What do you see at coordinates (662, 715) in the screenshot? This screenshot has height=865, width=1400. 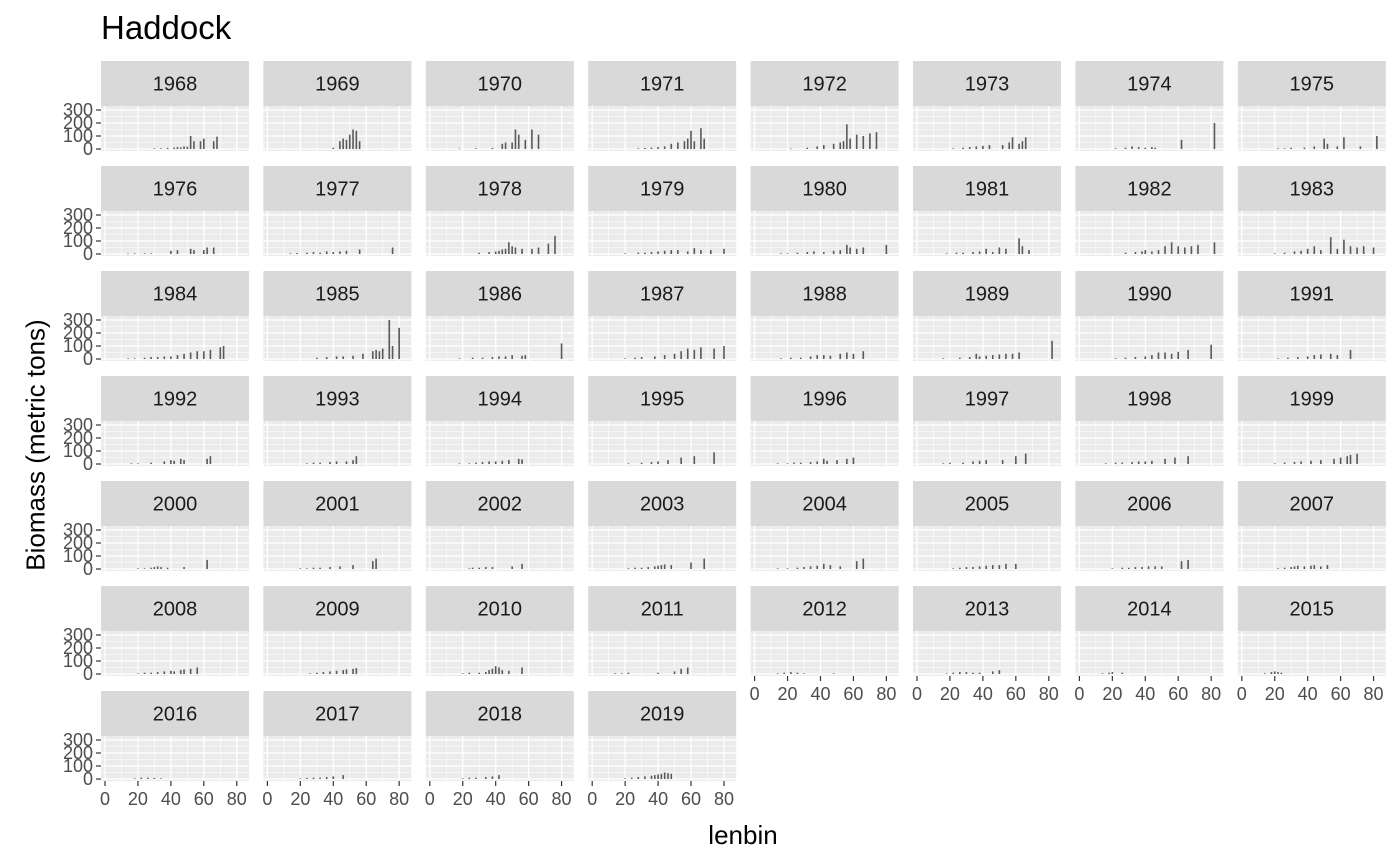 I see `facet-strip-label: 2019` at bounding box center [662, 715].